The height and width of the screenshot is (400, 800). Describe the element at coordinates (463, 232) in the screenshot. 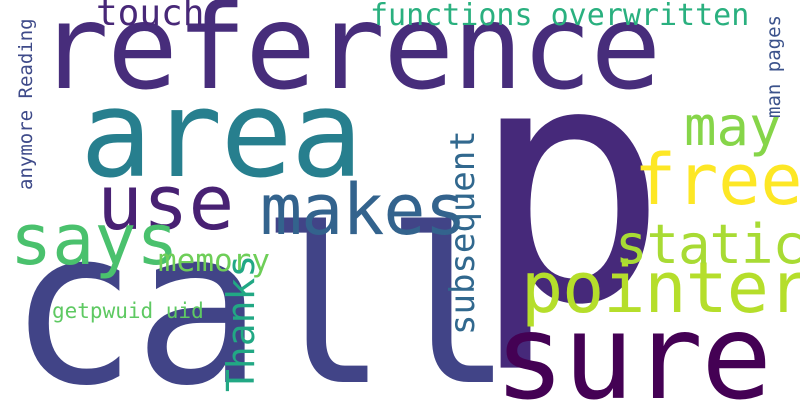

I see `word-subsequent: subsequent` at that location.